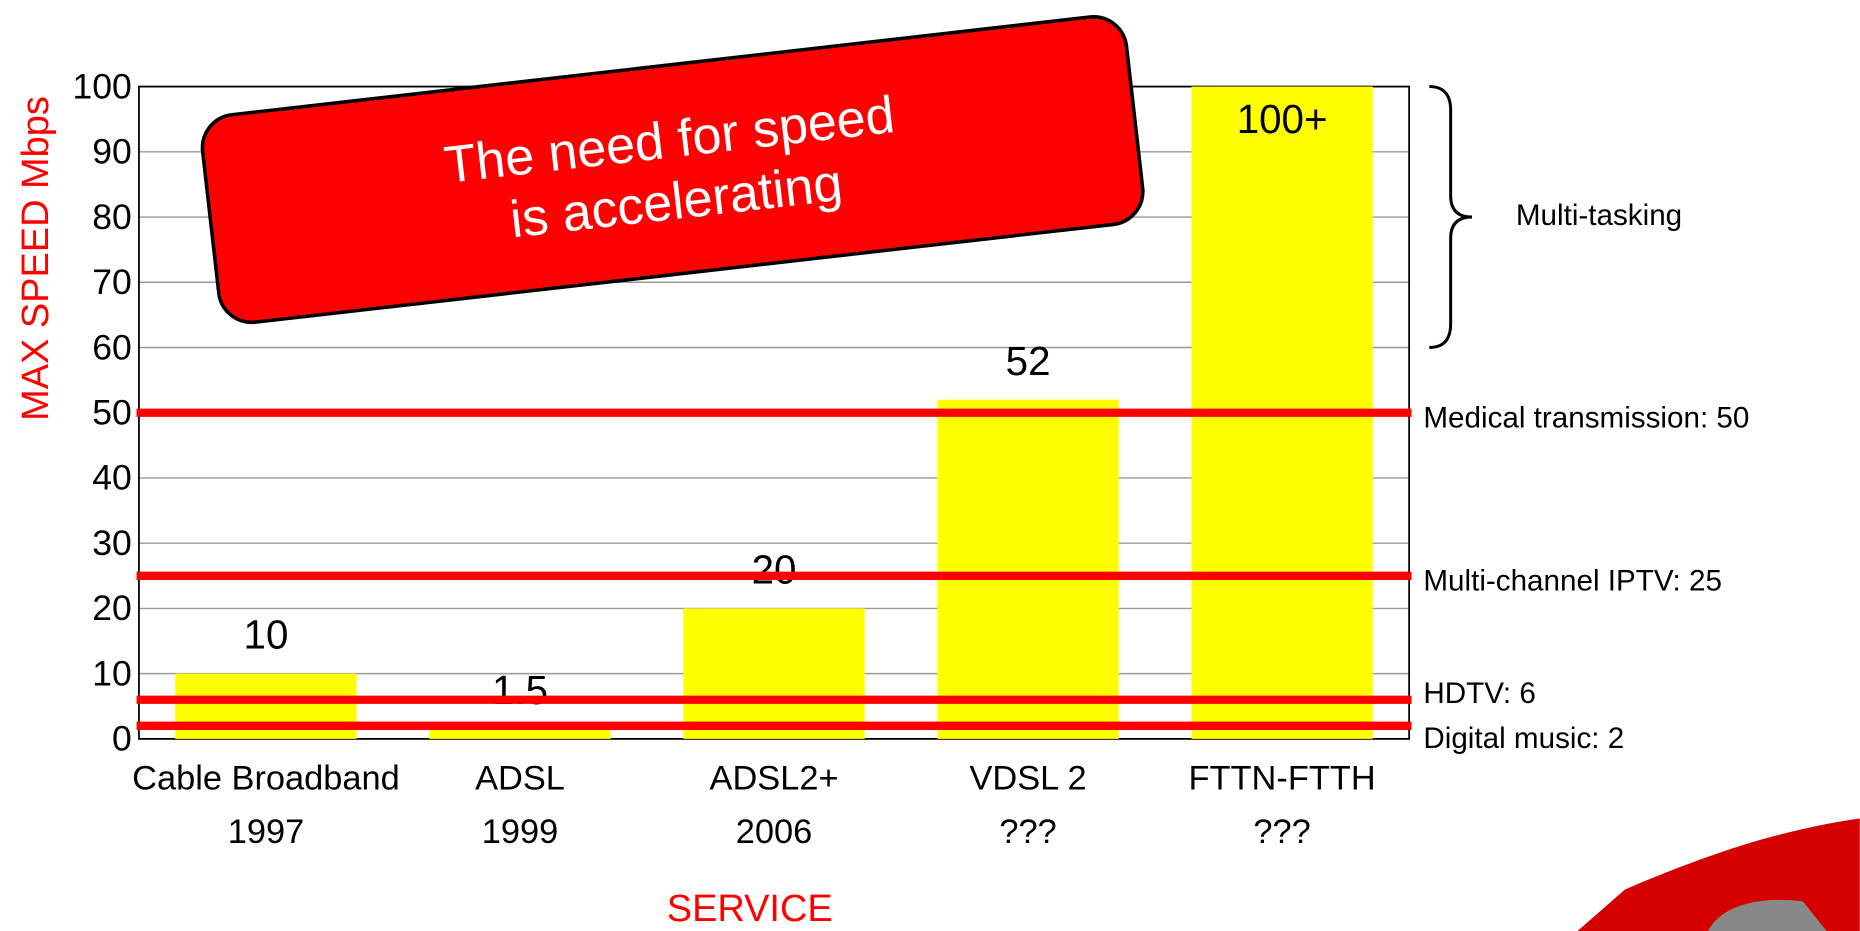 This screenshot has width=1860, height=931. What do you see at coordinates (101, 86) in the screenshot?
I see `y-tick-label: 100` at bounding box center [101, 86].